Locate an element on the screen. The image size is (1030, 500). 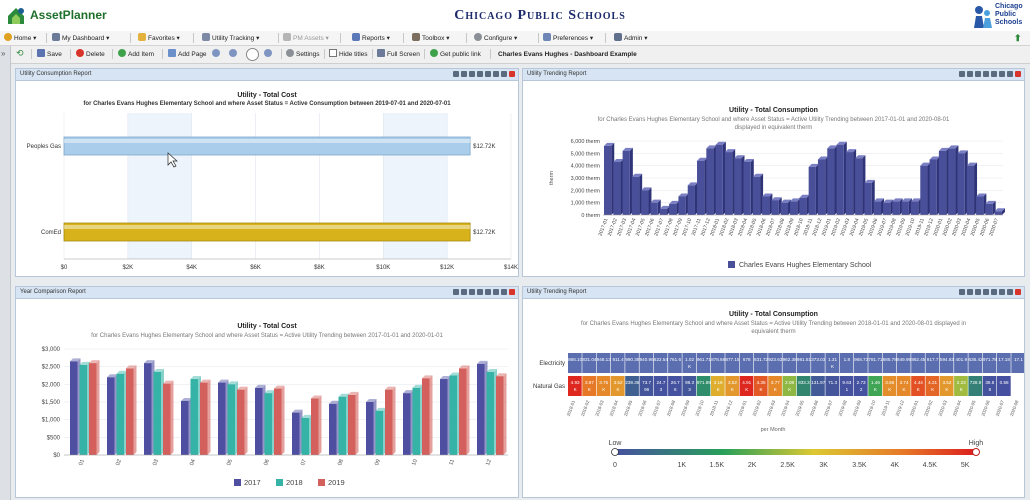
save-button: Save is located at coordinates (49, 54).